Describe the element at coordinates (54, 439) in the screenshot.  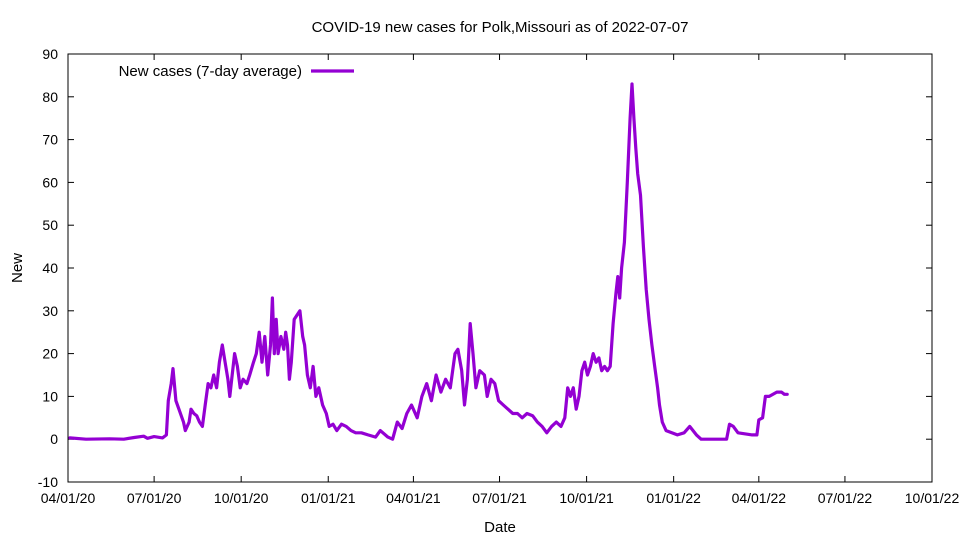
I see `y-tick-label: 0` at that location.